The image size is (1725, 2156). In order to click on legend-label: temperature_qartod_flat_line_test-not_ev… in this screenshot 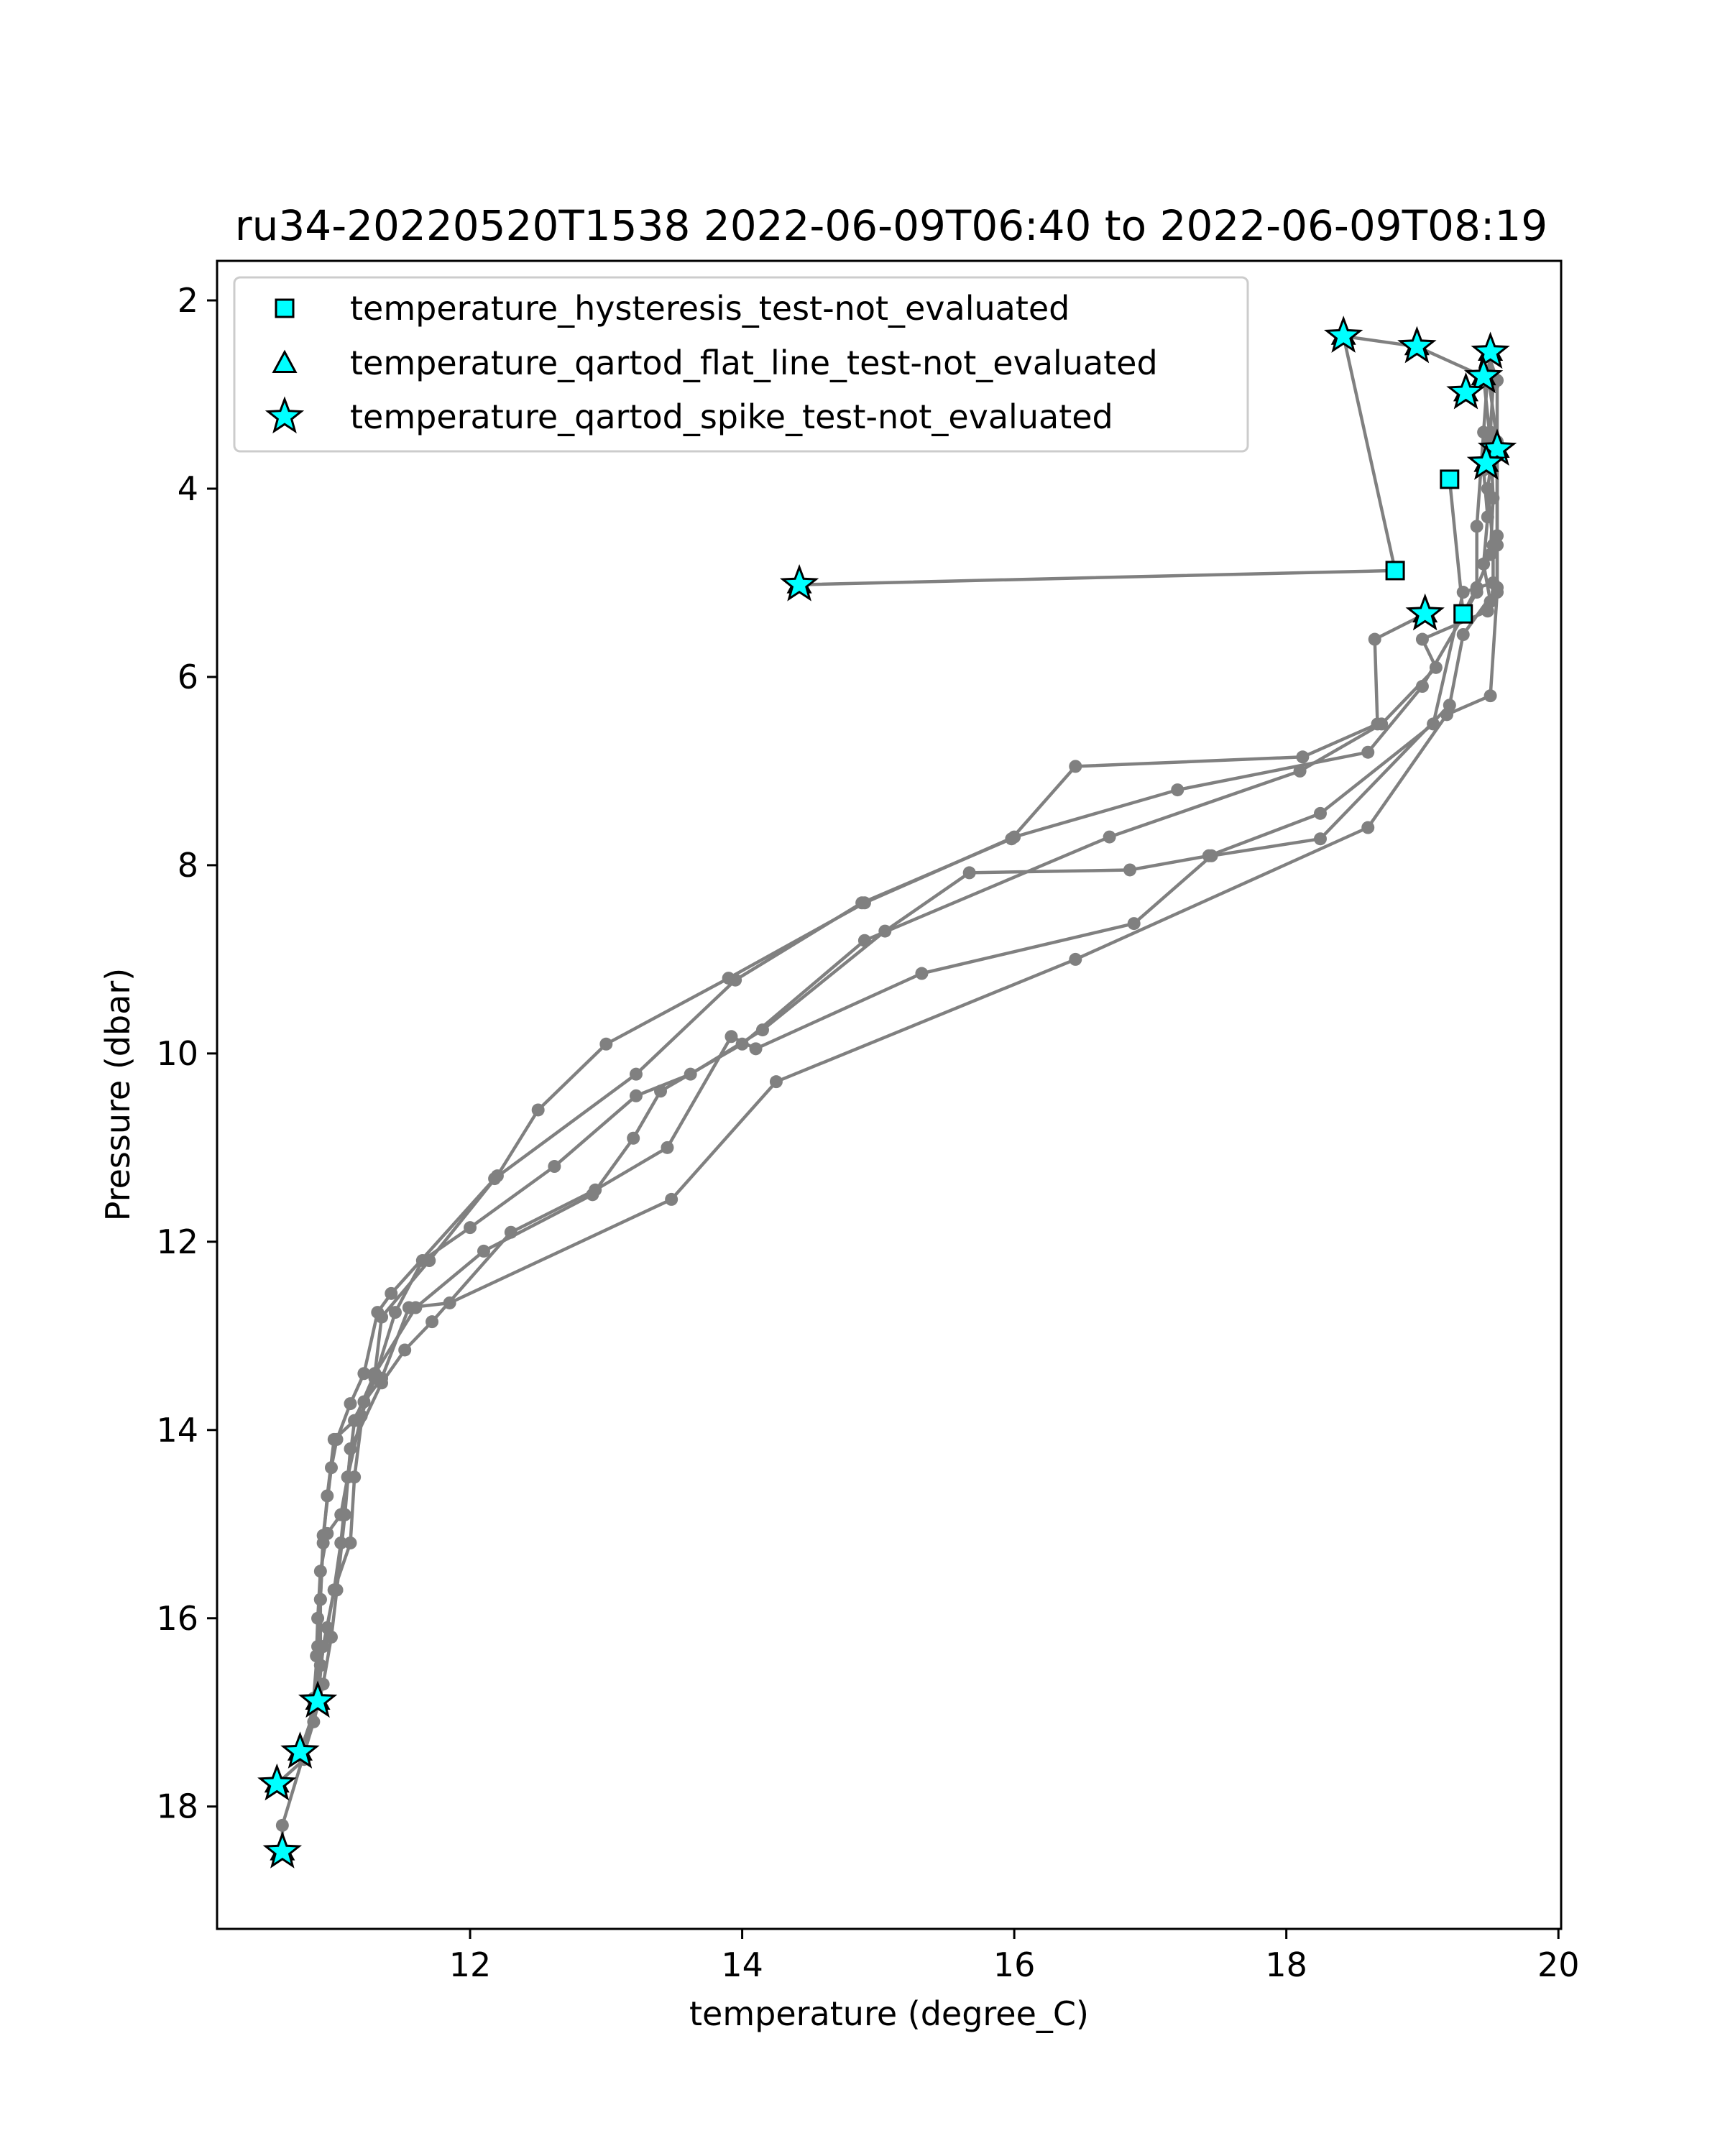, I will do `click(754, 363)`.